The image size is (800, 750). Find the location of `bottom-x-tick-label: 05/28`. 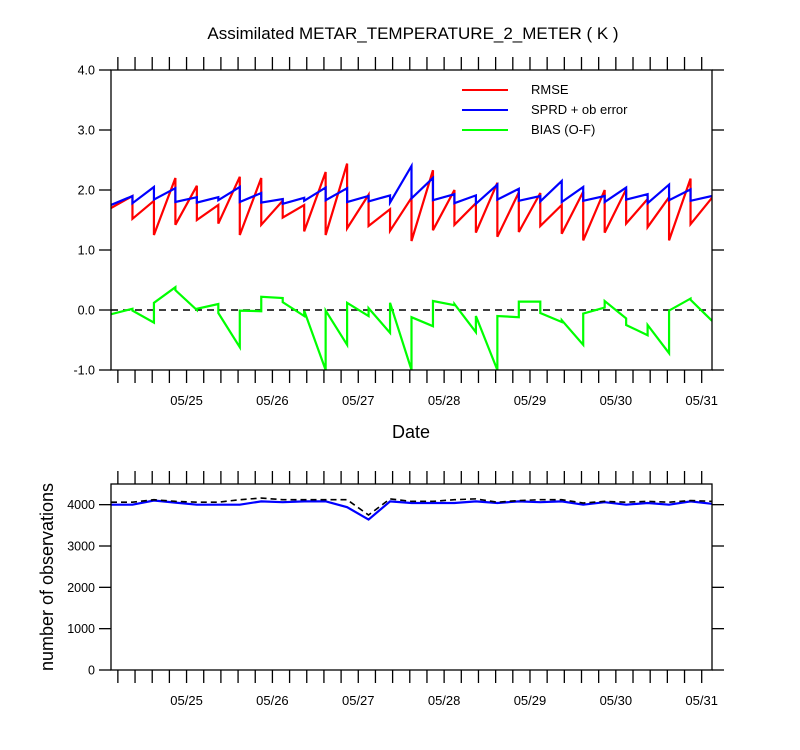

bottom-x-tick-label: 05/28 is located at coordinates (444, 700).